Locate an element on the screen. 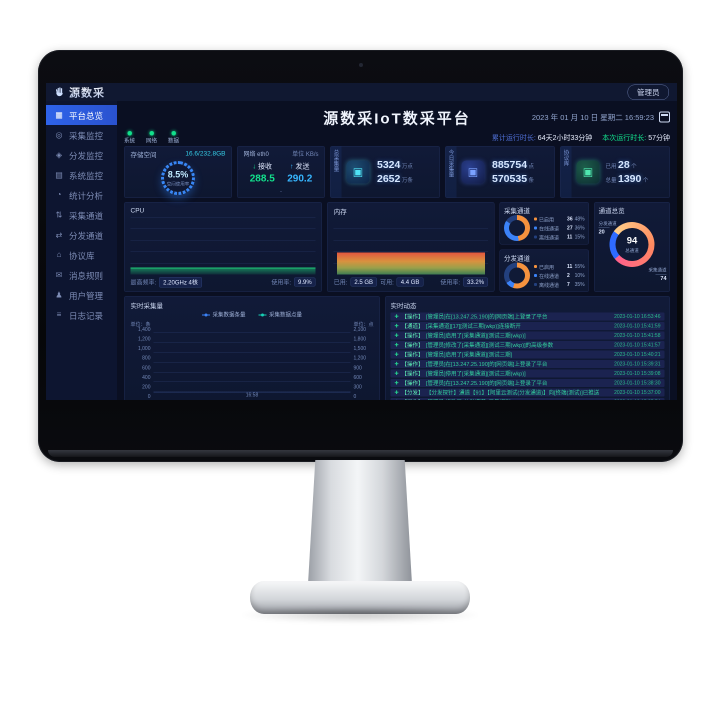 This screenshot has height=721, width=721. legend-points: 采集数据点量 is located at coordinates (280, 315).